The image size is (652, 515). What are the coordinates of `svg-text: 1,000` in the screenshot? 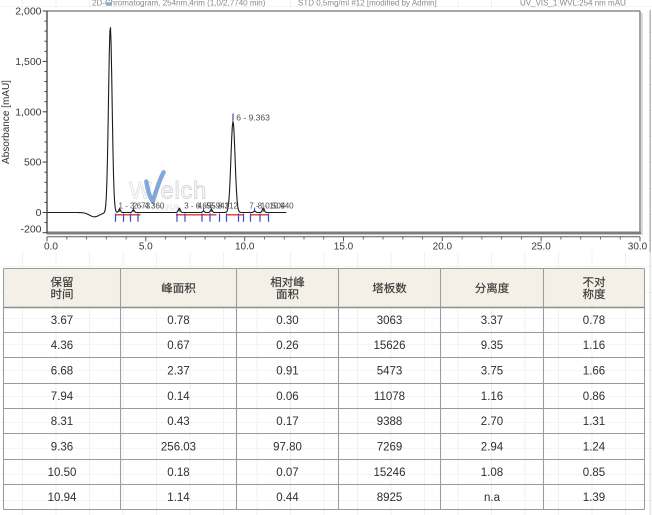 It's located at (28, 112).